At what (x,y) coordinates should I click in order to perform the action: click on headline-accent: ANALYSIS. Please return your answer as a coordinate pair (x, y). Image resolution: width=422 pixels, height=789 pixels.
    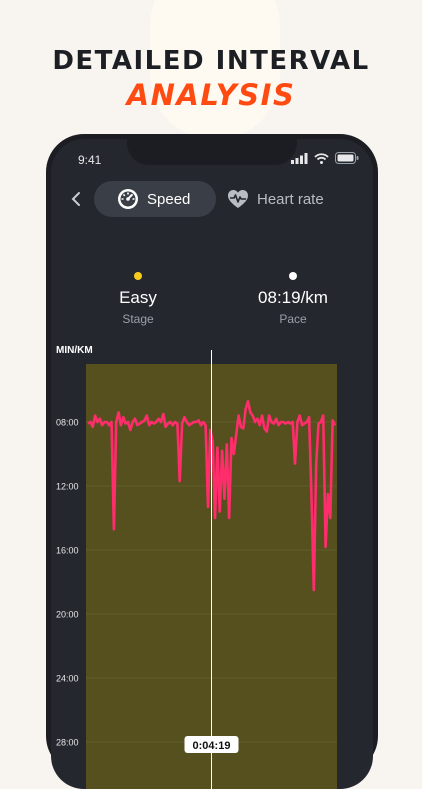
    Looking at the image, I should click on (211, 95).